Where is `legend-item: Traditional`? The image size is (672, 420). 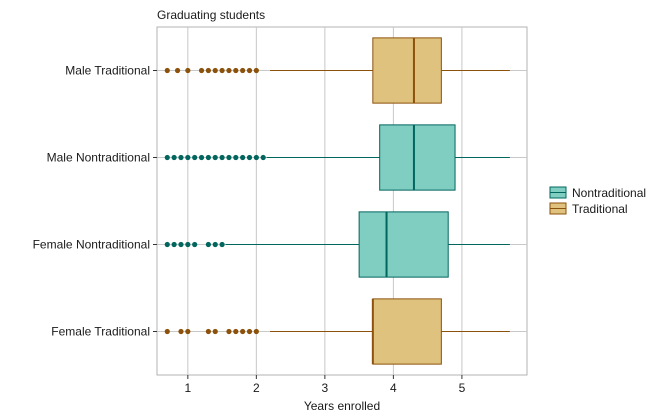 legend-item: Traditional is located at coordinates (588, 209).